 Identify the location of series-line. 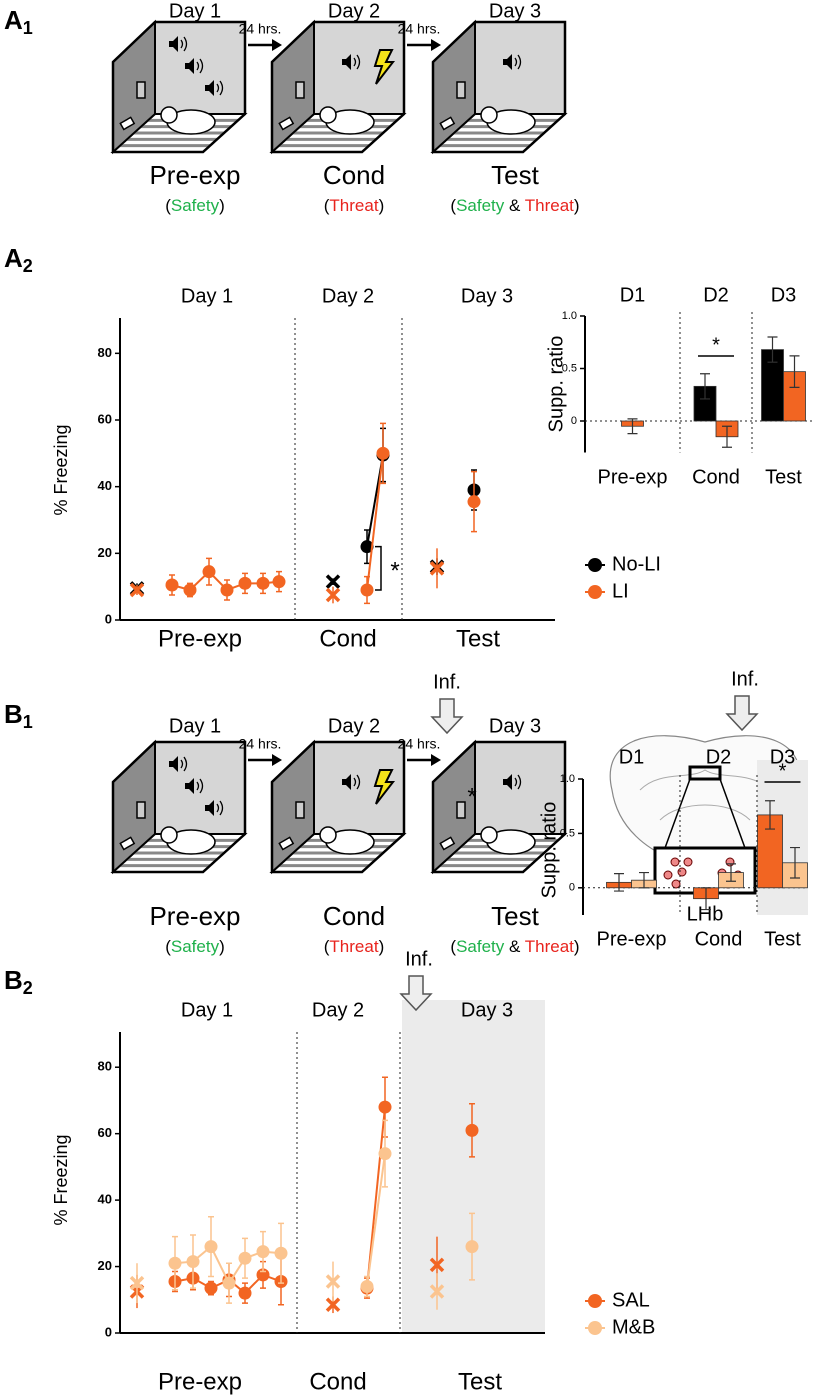
(376, 1220).